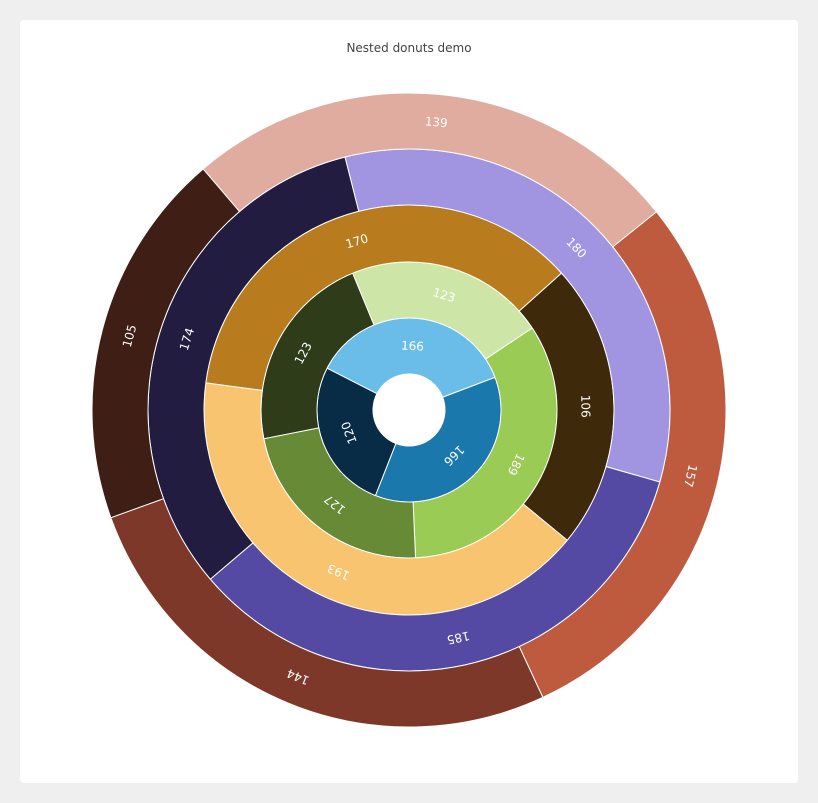 This screenshot has height=803, width=818. Describe the element at coordinates (444, 295) in the screenshot. I see `ring-2-slice-1-label: 123` at that location.